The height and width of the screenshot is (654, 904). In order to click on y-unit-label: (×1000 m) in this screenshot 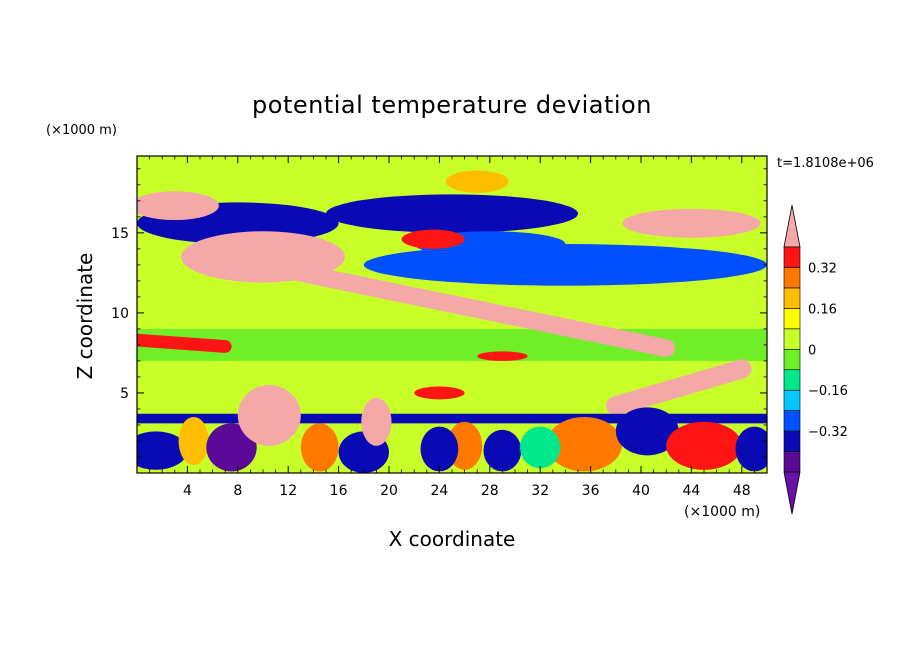, I will do `click(81, 130)`.